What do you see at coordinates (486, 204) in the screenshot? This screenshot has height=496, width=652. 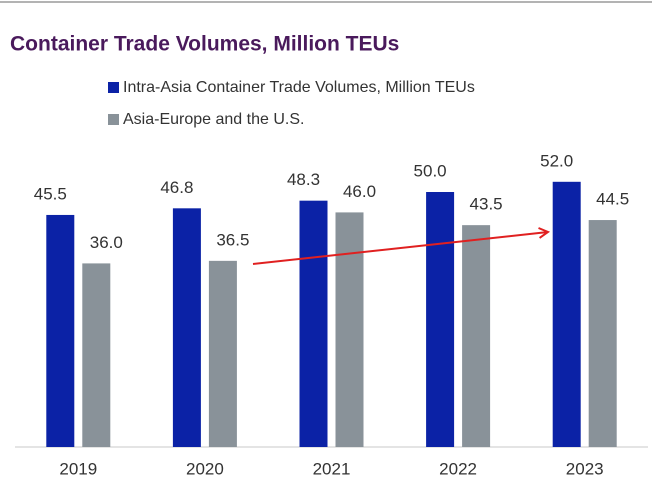 I see `value-label: 43.5` at bounding box center [486, 204].